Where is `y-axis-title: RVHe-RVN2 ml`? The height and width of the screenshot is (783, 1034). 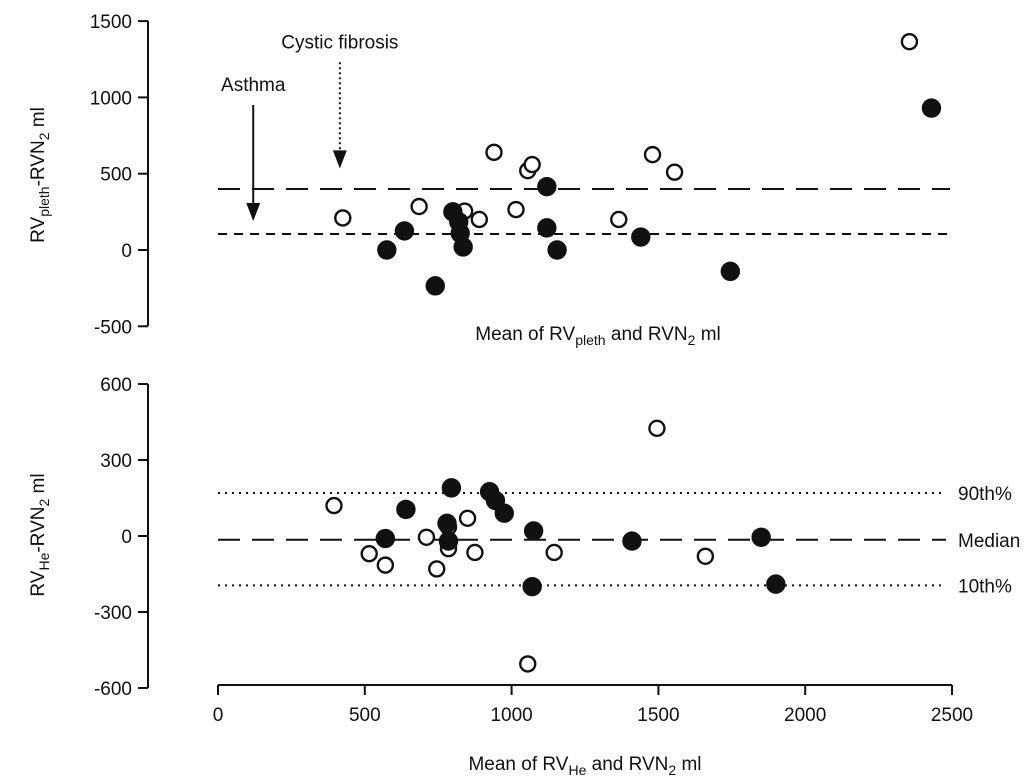
y-axis-title: RVHe-RVN2 ml is located at coordinates (40, 534).